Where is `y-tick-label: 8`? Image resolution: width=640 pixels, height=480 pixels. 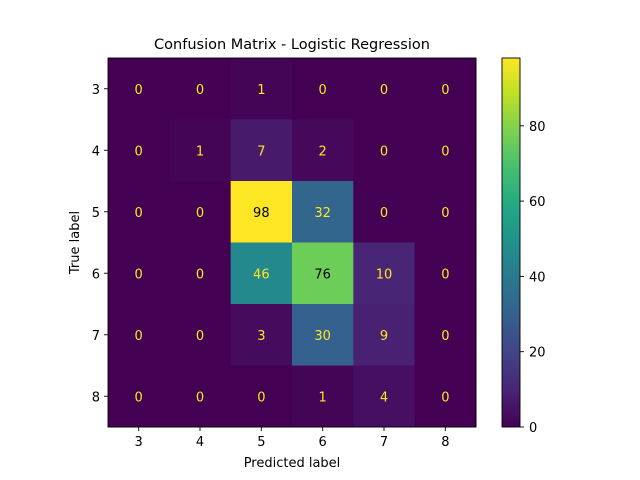
y-tick-label: 8 is located at coordinates (96, 397).